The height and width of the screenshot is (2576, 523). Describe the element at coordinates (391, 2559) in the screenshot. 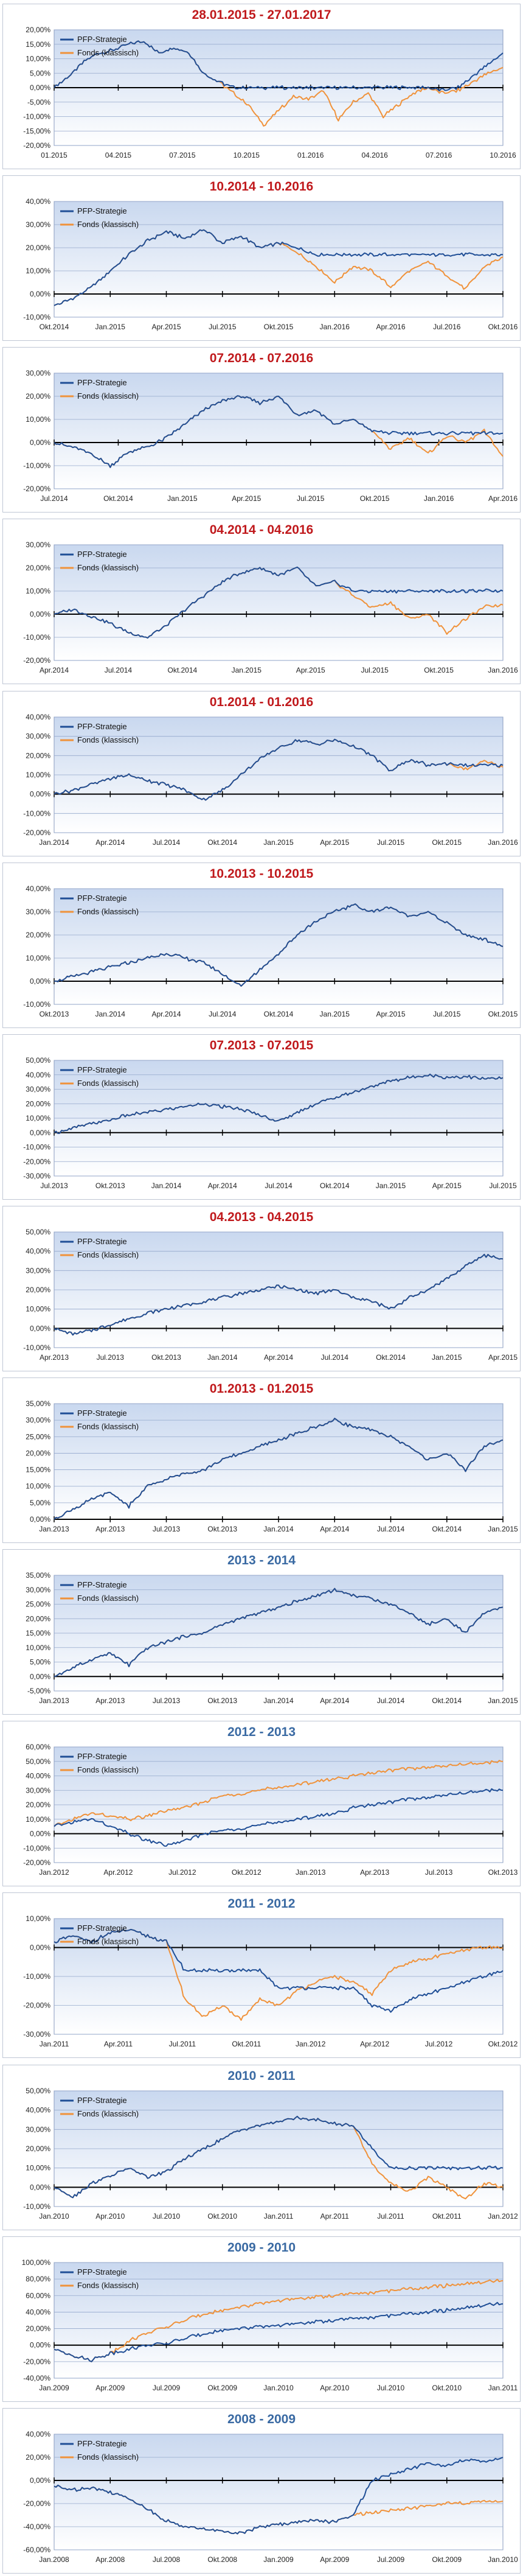

I see `x-tick-label: Jul.2009` at that location.